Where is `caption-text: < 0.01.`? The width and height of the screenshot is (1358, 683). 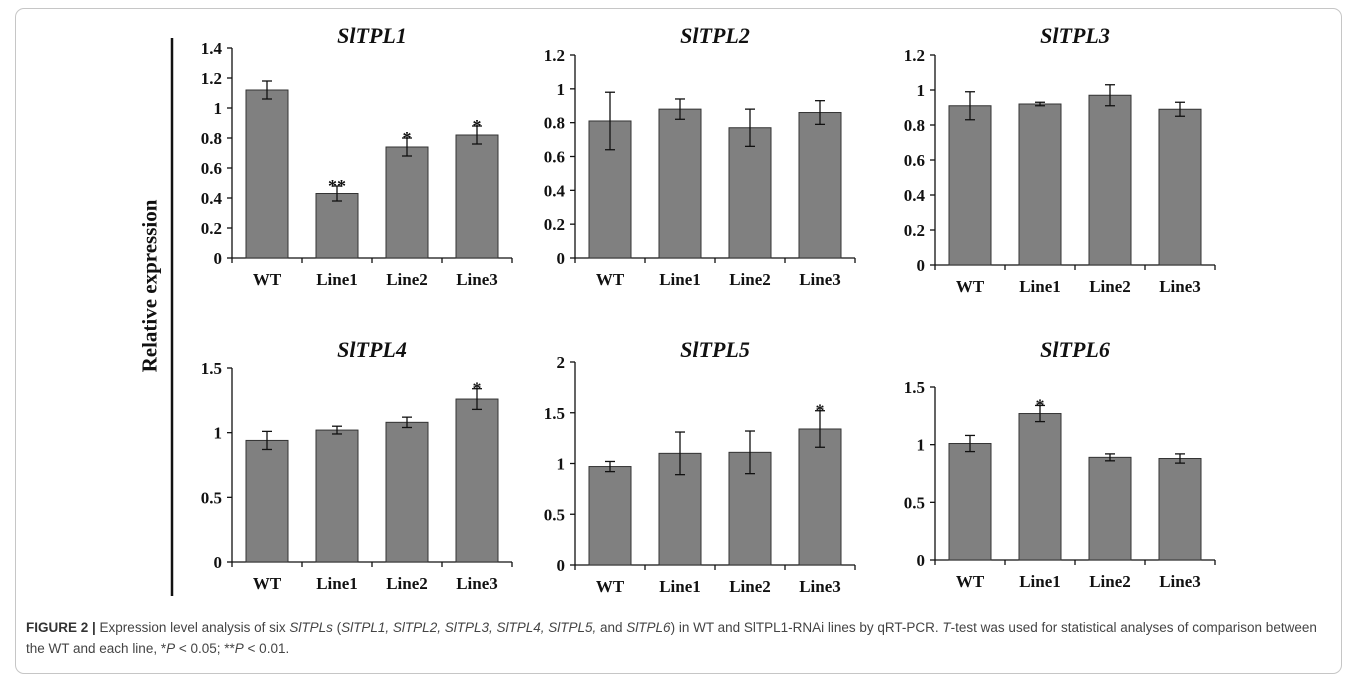 caption-text: < 0.01. is located at coordinates (266, 648).